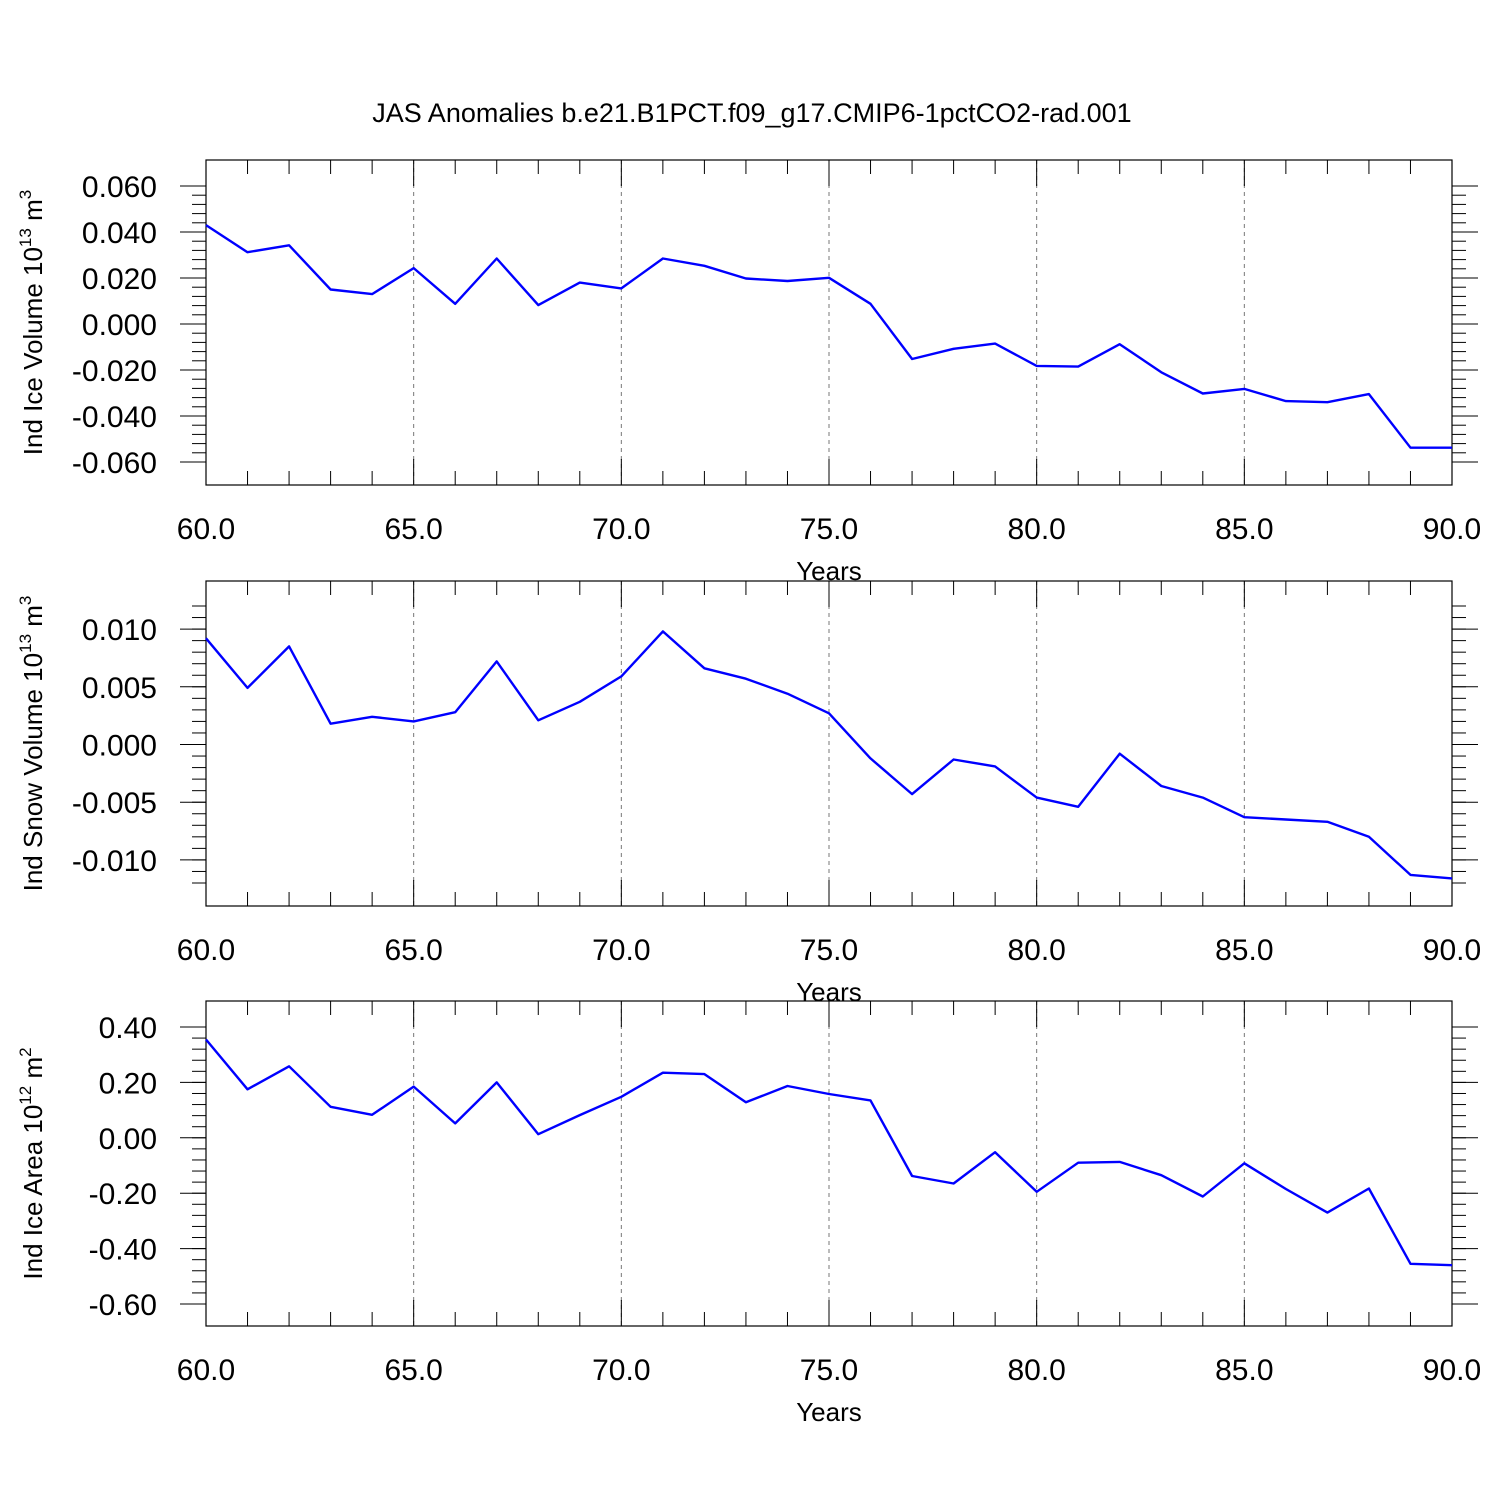 Image resolution: width=1500 pixels, height=1500 pixels. What do you see at coordinates (114, 417) in the screenshot?
I see `y-tick-label: -0.040` at bounding box center [114, 417].